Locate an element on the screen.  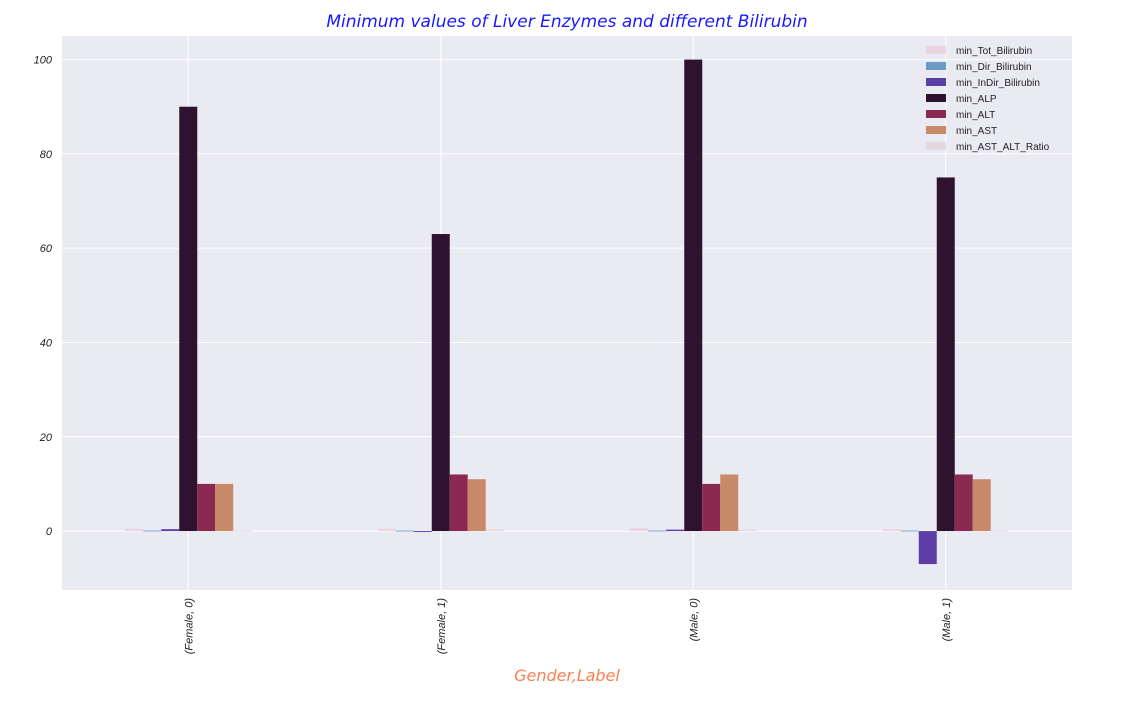
x-axis-label: Gender,Label is located at coordinates (567, 675).